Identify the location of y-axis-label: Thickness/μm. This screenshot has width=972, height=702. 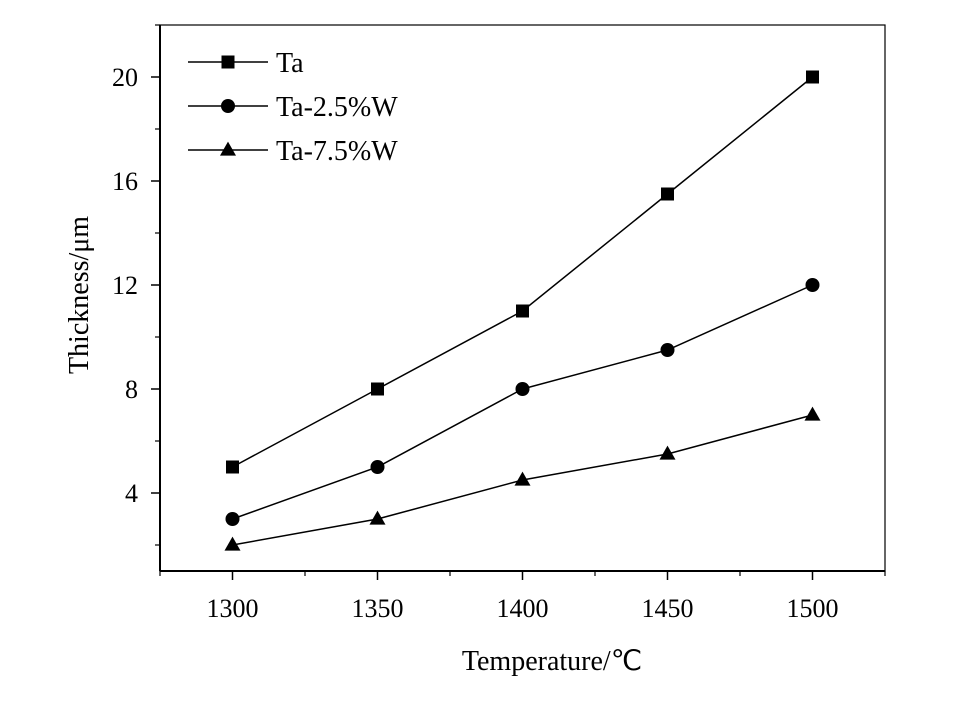
(79, 295).